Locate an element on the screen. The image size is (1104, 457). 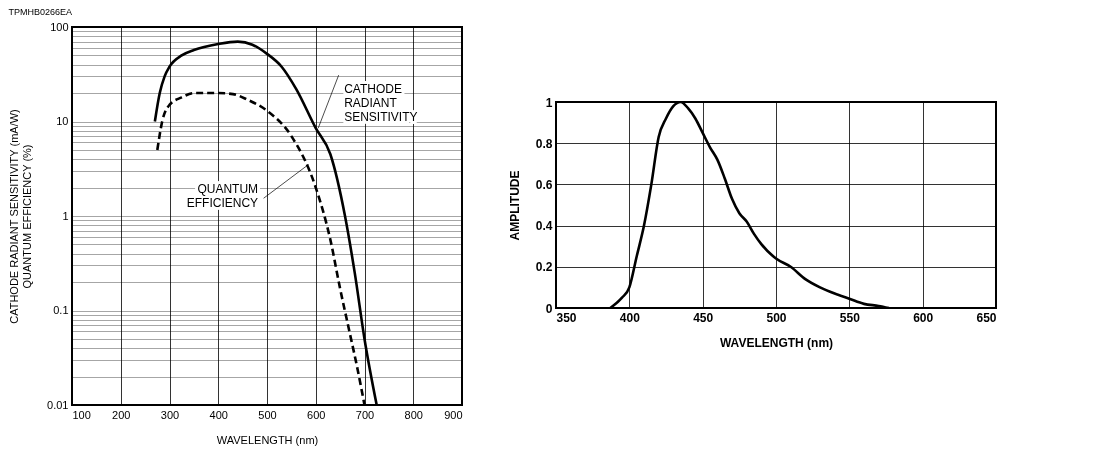
y-tick-label: 0 is located at coordinates (549, 308).